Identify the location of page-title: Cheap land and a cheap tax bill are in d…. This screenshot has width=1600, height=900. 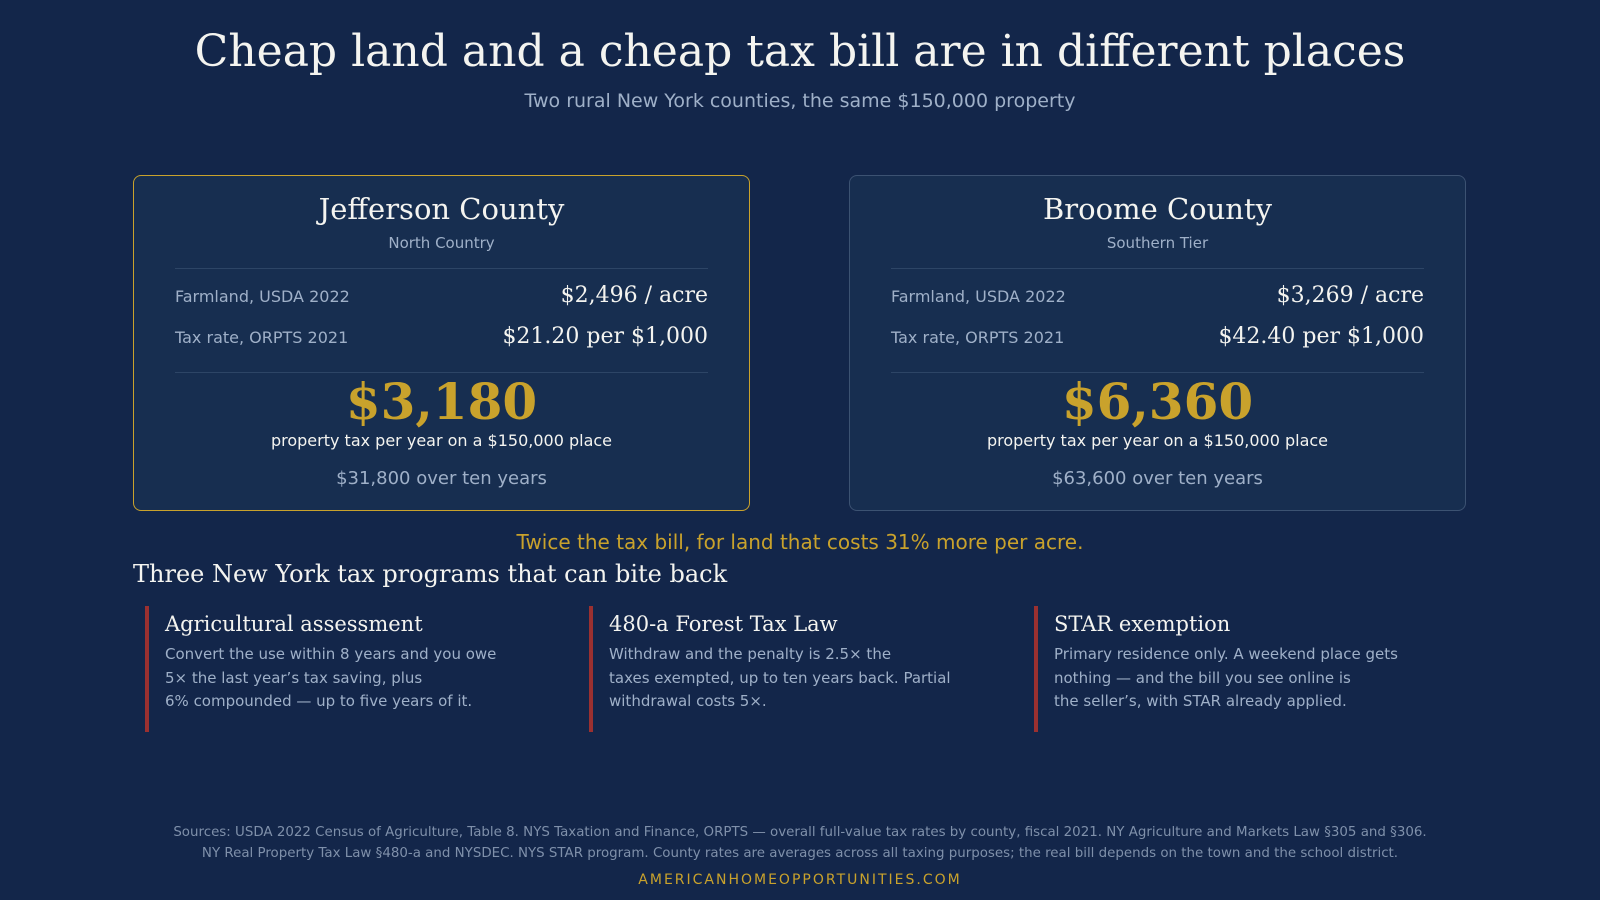
(800, 51).